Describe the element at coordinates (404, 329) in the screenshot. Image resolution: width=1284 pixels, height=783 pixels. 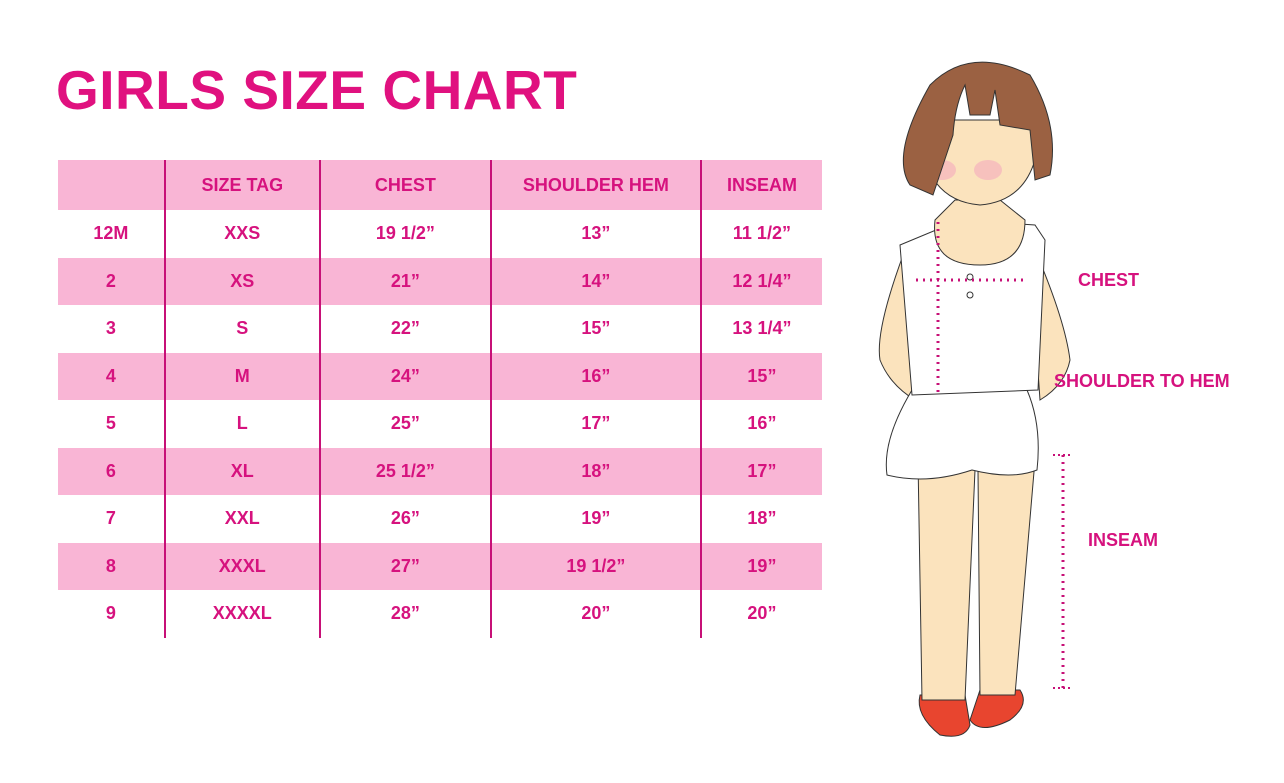
I see `cell-chest: 22”` at that location.